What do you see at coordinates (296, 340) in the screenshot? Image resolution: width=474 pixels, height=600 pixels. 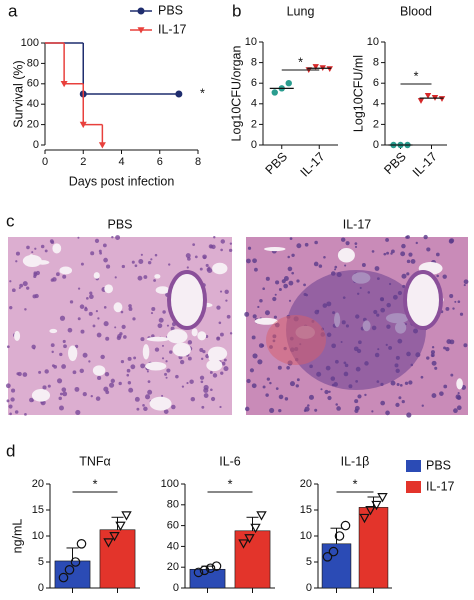 I see `hemorrhage` at bounding box center [296, 340].